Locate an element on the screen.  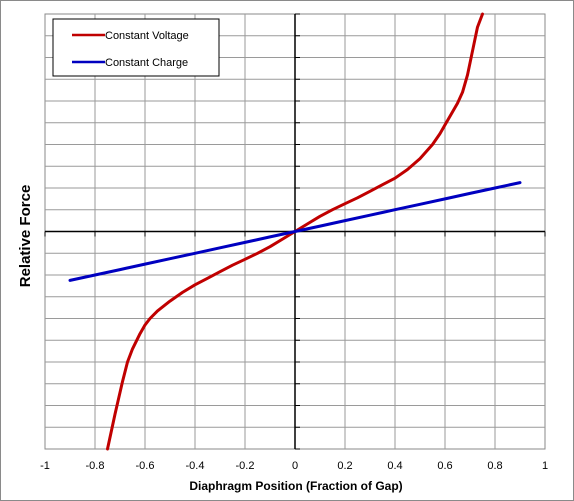
x-tick-label: 0.4 is located at coordinates (394, 466).